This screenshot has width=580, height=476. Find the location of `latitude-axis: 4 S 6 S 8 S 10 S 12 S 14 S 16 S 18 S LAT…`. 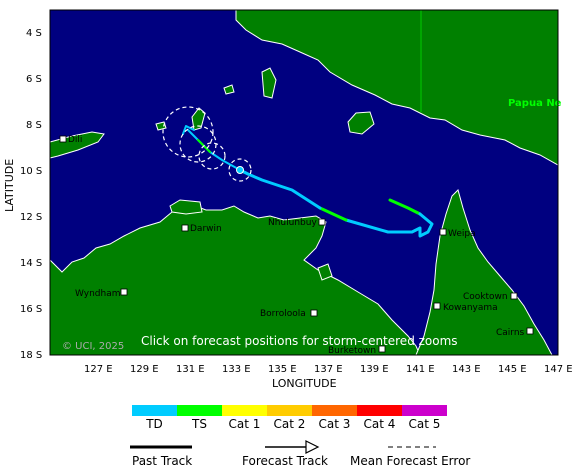

latitude-axis: 4 S 6 S 8 S 10 S 12 S 14 S 16 S 18 S LAT… is located at coordinates (22, 194).